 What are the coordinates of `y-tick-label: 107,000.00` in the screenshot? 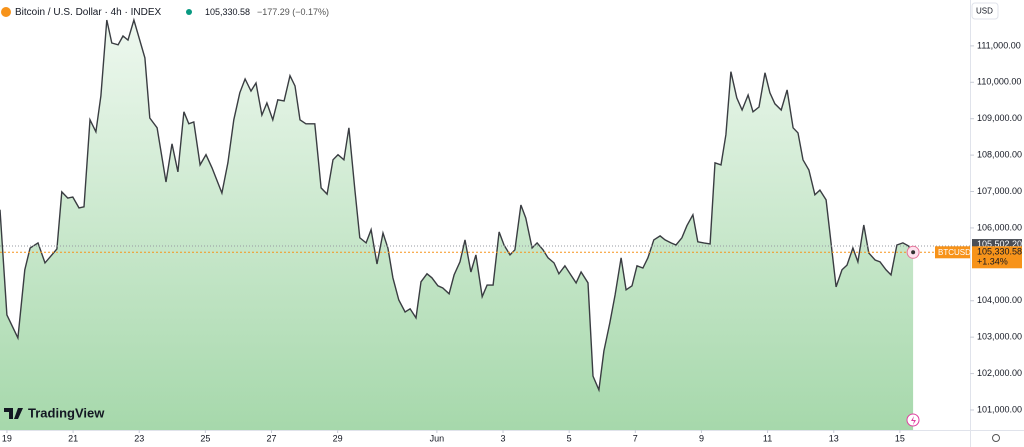 It's located at (999, 191).